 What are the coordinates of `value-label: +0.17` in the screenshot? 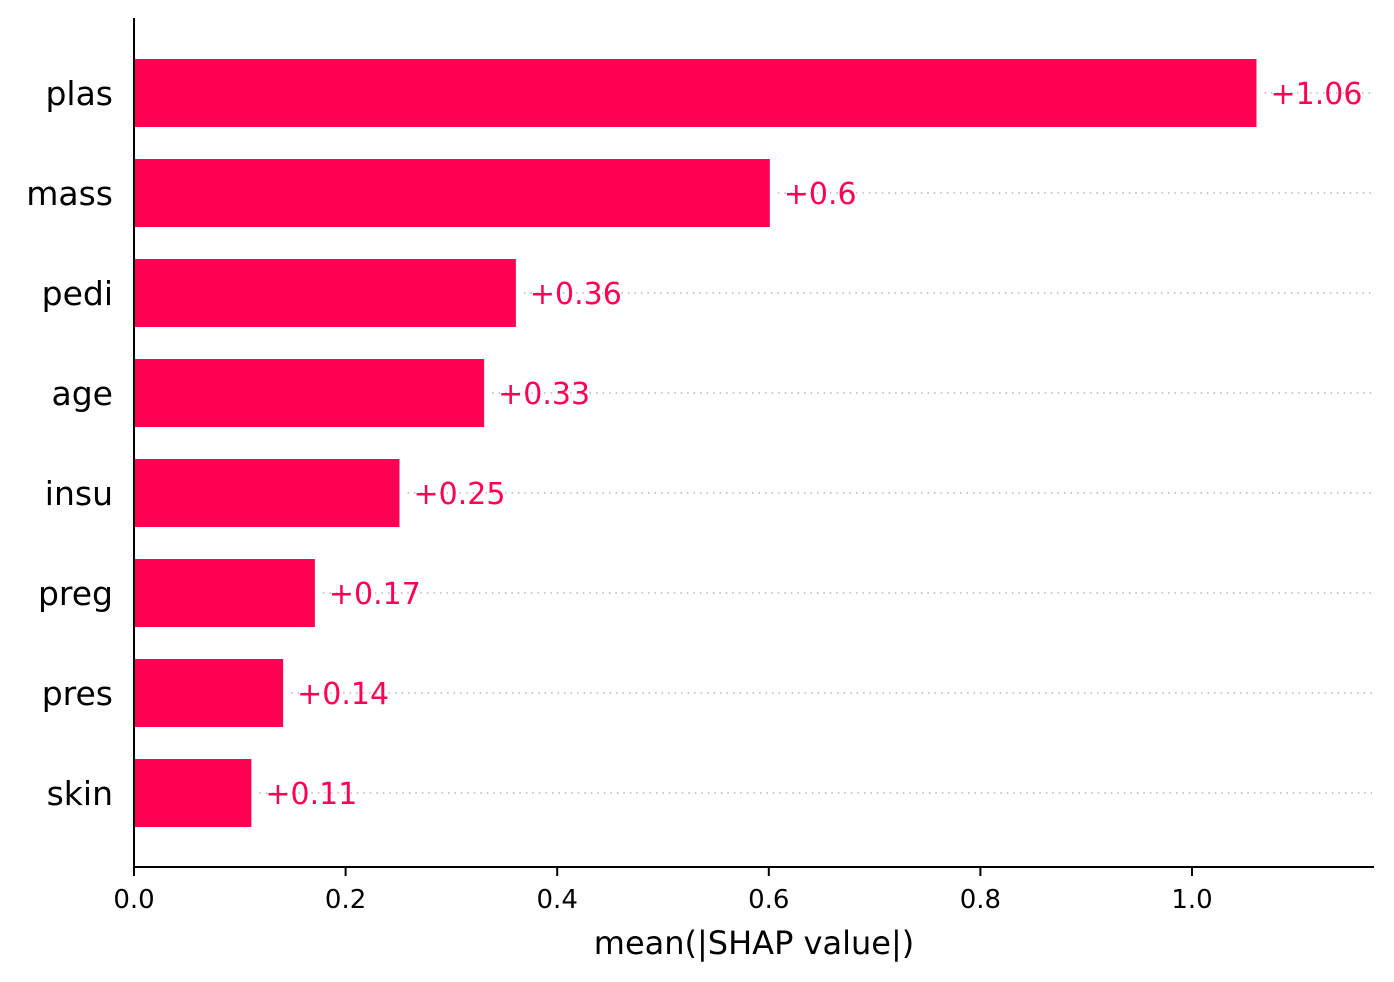 It's located at (375, 594).